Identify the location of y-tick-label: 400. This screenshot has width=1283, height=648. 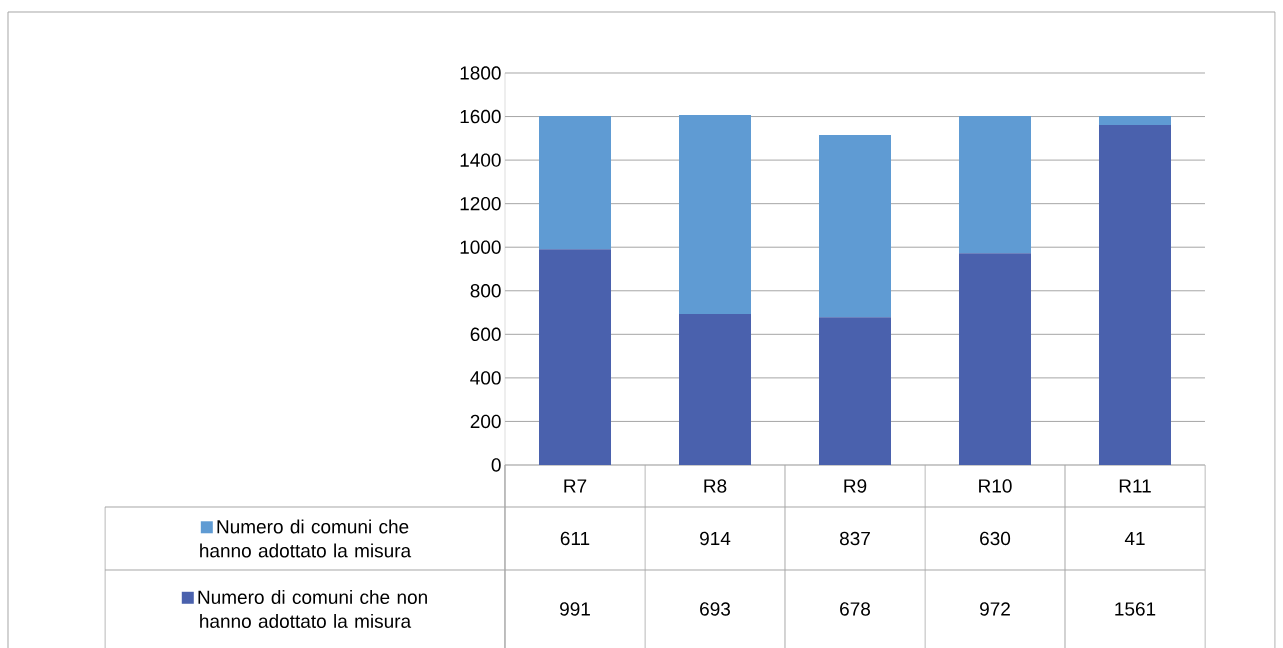
(485, 378).